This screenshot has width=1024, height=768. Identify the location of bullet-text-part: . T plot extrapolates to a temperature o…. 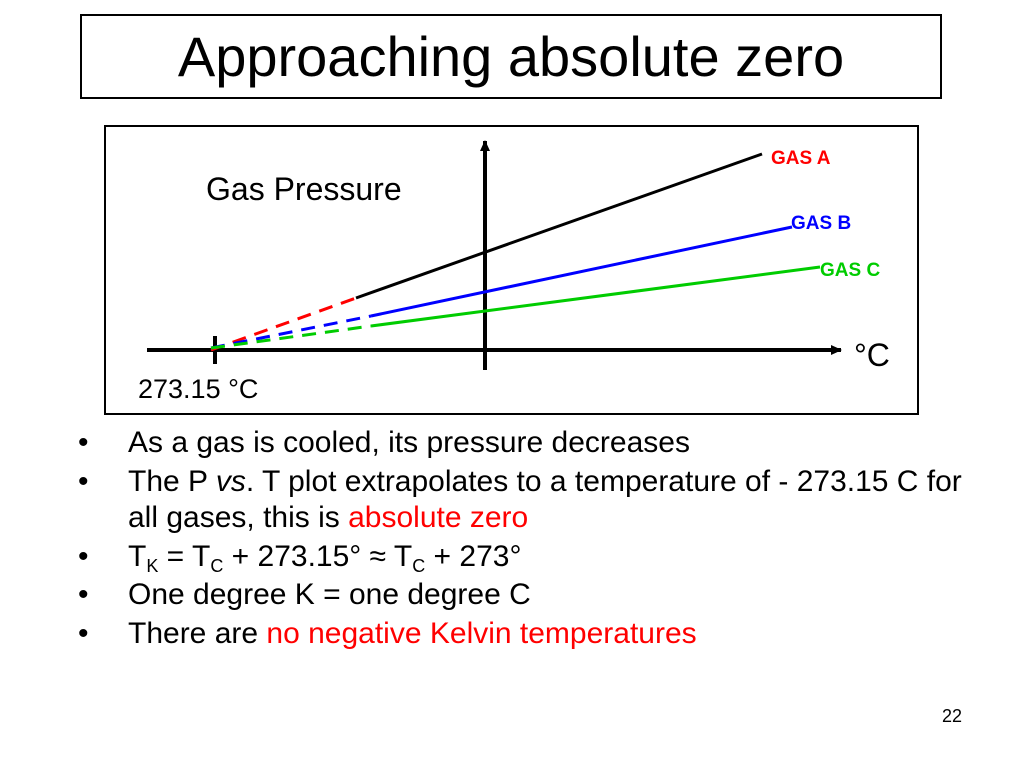
(545, 499).